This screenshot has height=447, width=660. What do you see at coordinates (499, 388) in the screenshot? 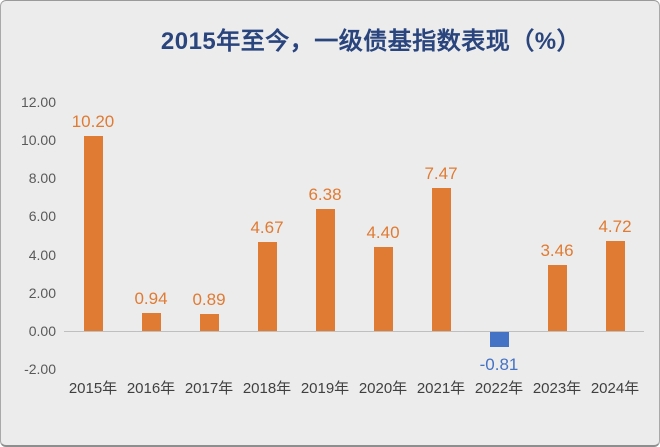
I see `x-axis-label: 2022年` at bounding box center [499, 388].